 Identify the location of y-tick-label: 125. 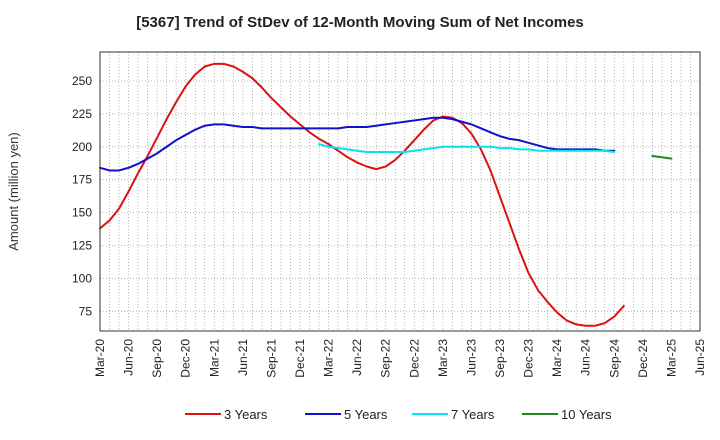
(82, 245).